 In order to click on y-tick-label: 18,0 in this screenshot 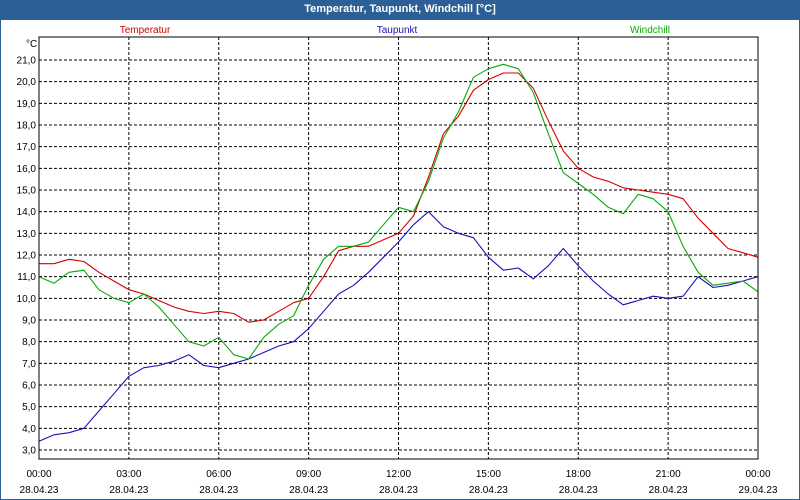, I will do `click(27, 126)`.